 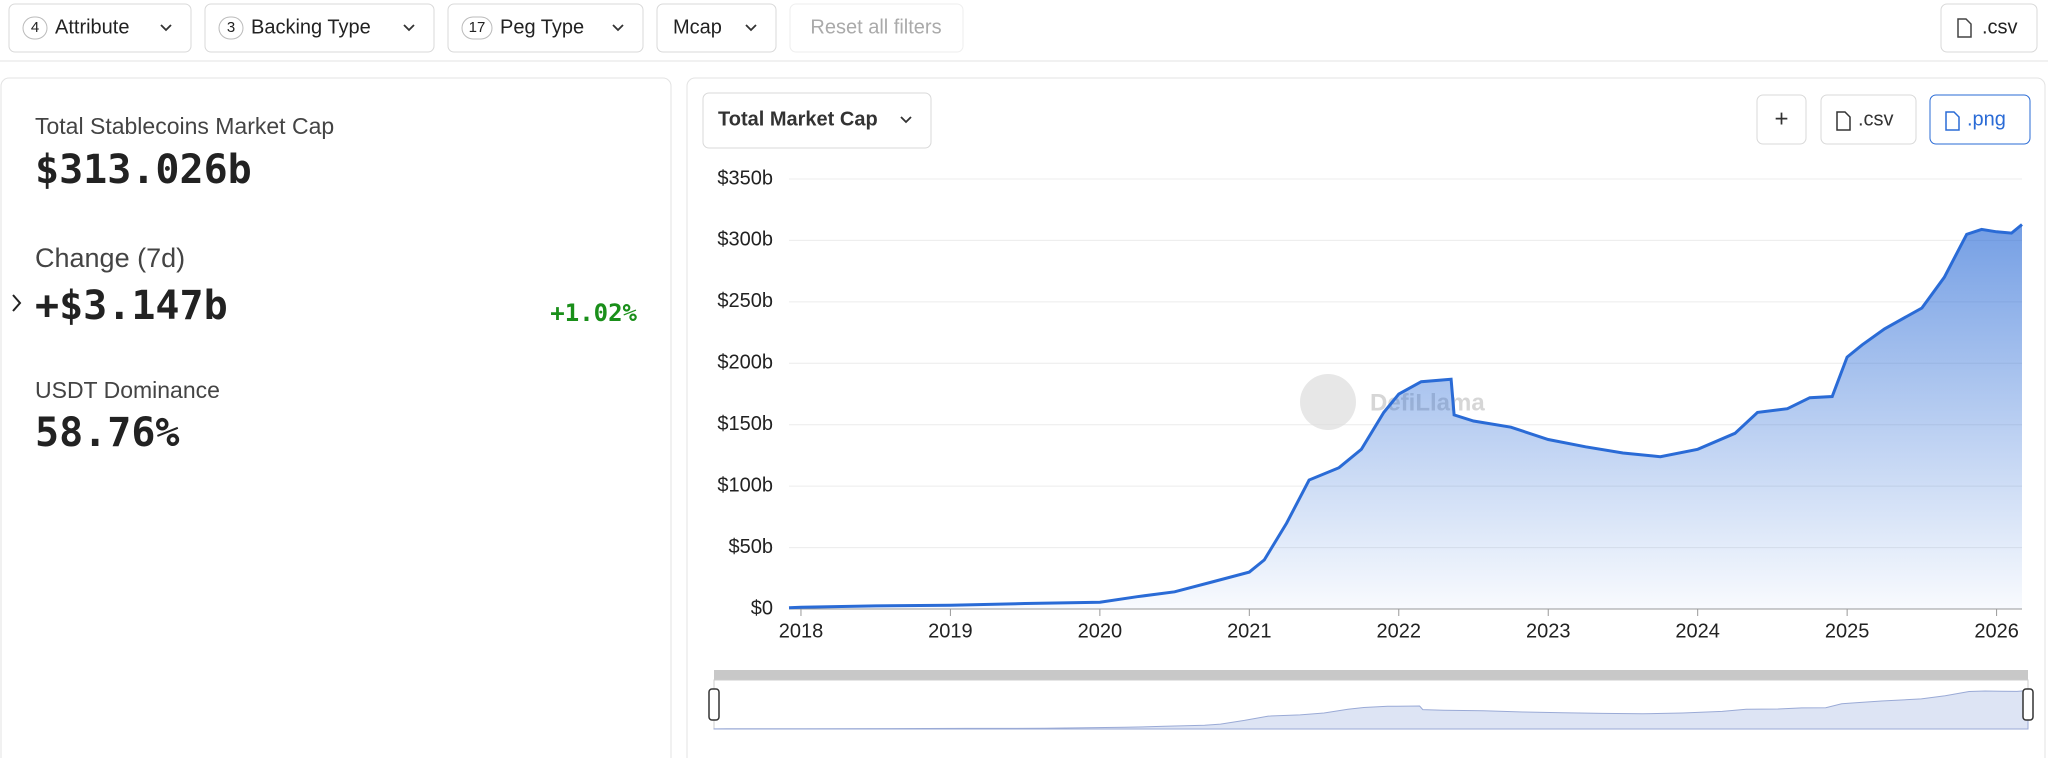 What do you see at coordinates (762, 608) in the screenshot?
I see `y-tick-label: $0` at bounding box center [762, 608].